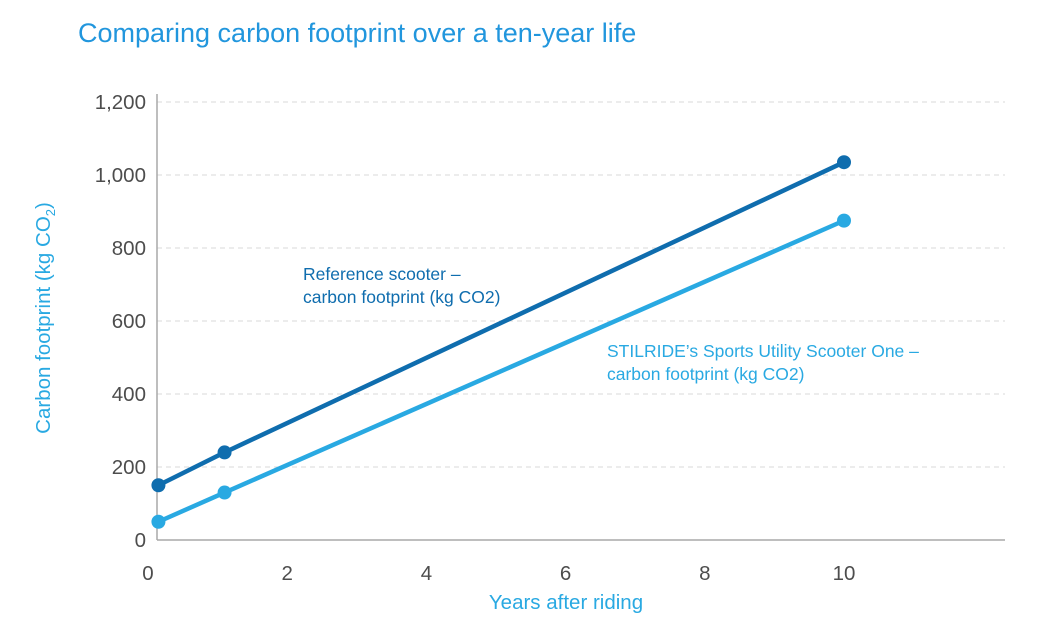 This screenshot has height=632, width=1062. Describe the element at coordinates (147, 573) in the screenshot. I see `x-tick-label-0: 0` at that location.